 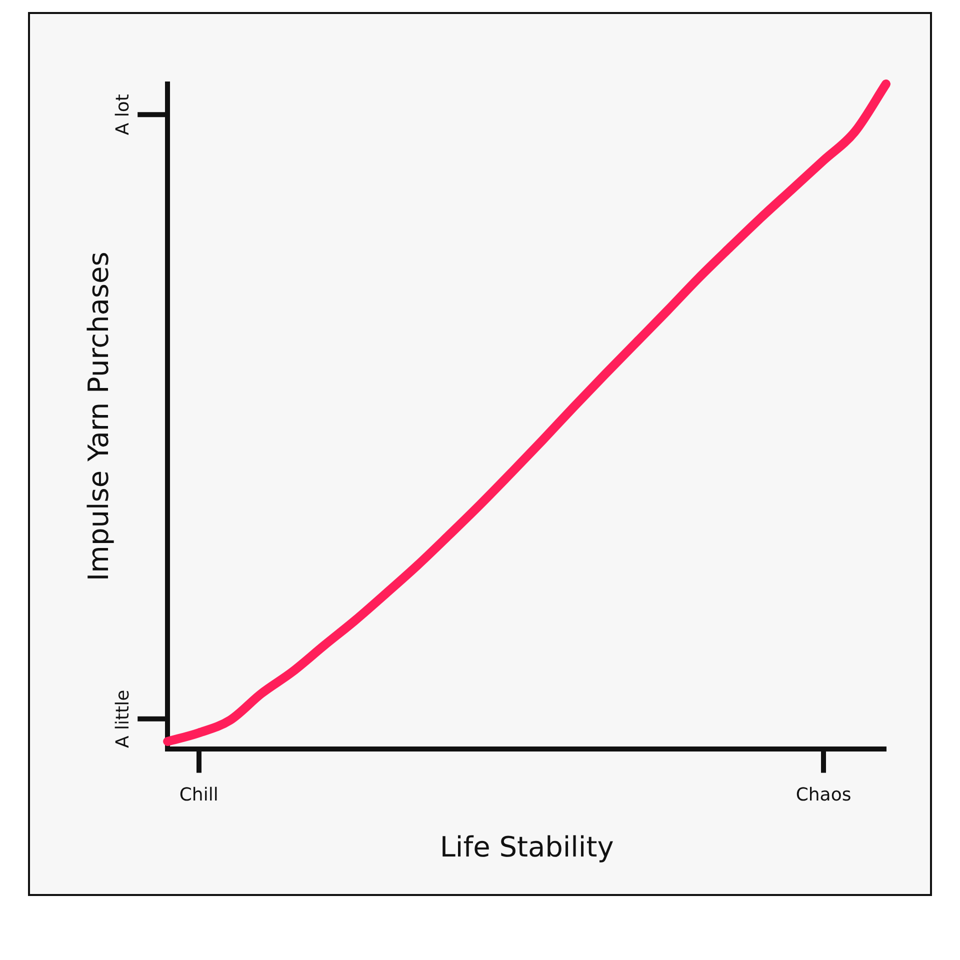 I want to click on x-tick-label: Chaos, so click(x=824, y=795).